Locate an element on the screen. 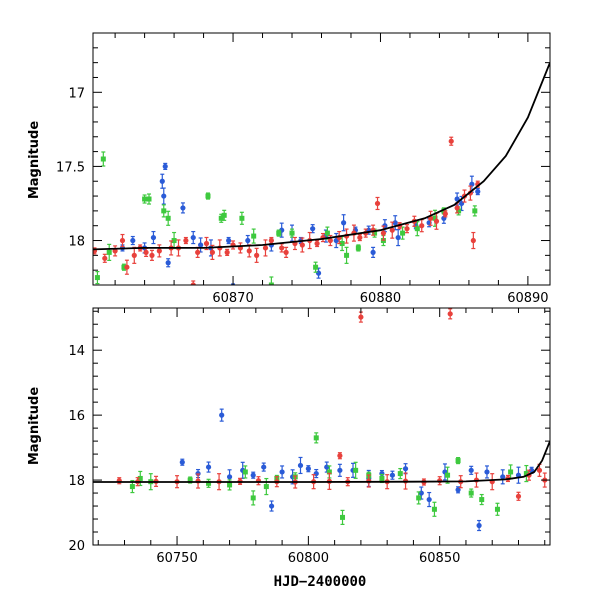  x-tick-label: 60880 is located at coordinates (380, 298).